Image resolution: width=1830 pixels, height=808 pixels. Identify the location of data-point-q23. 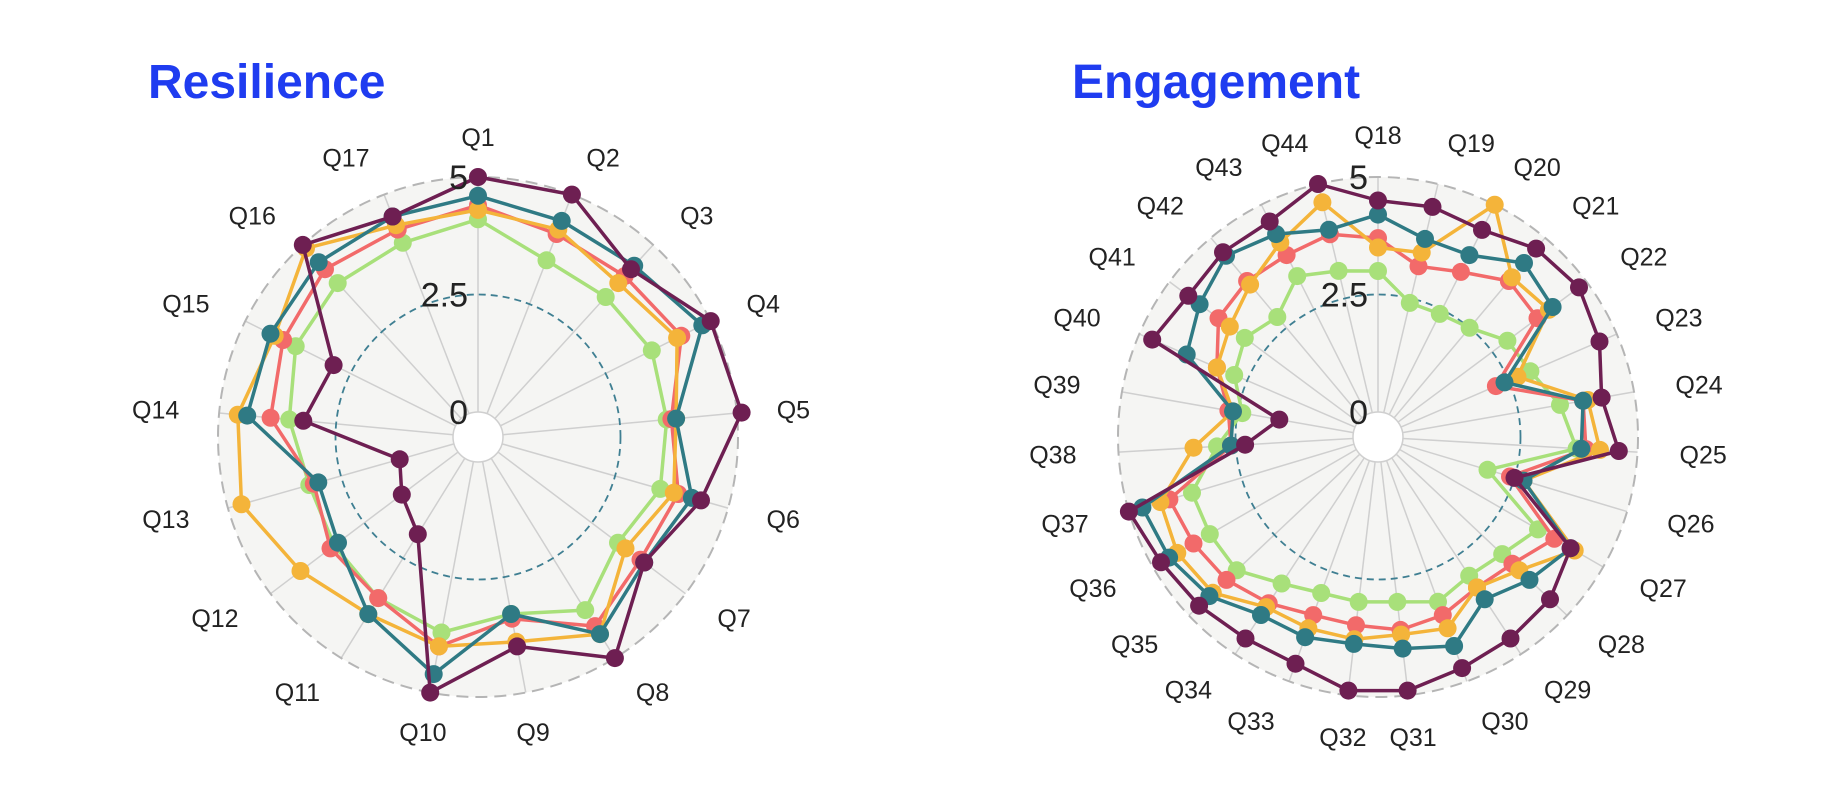
(1504, 382).